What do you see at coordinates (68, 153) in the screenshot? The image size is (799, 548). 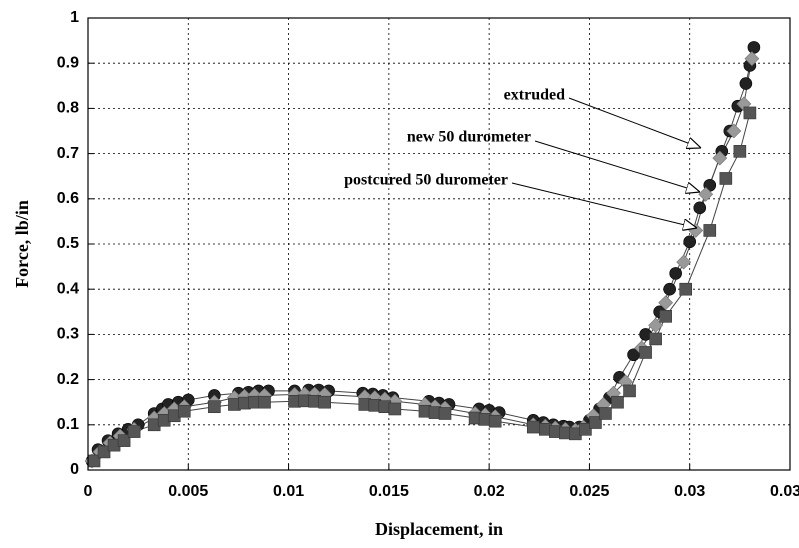 I see `y-tick-label: 0.7` at bounding box center [68, 153].